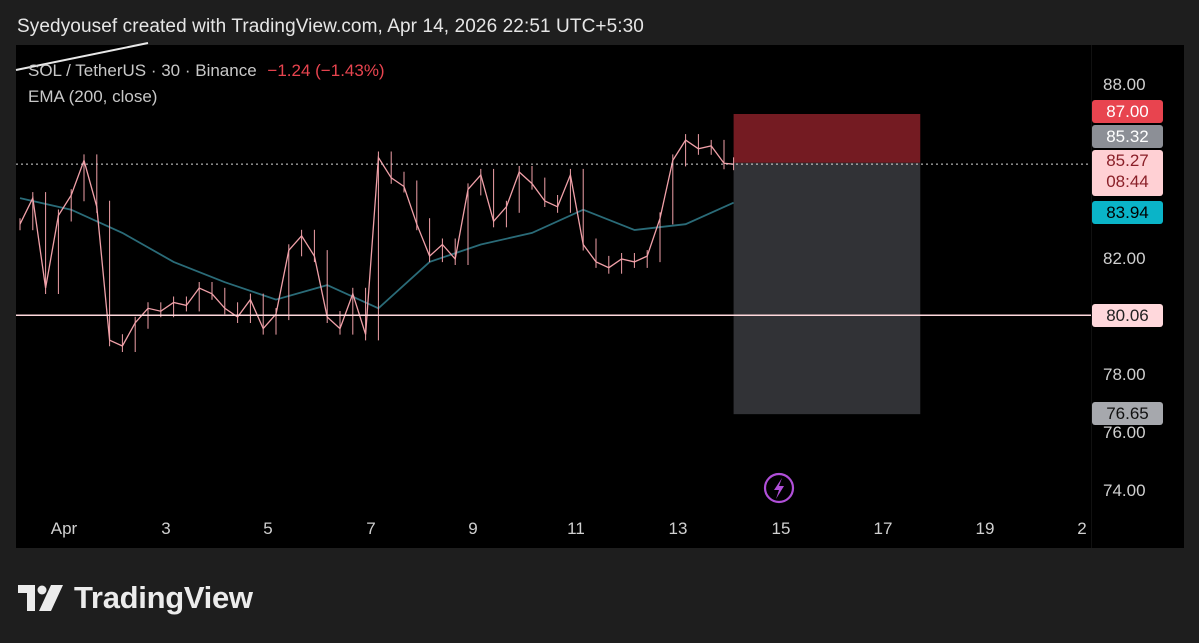 This screenshot has width=1199, height=643. Describe the element at coordinates (827, 138) in the screenshot. I see `stop-zone` at that location.